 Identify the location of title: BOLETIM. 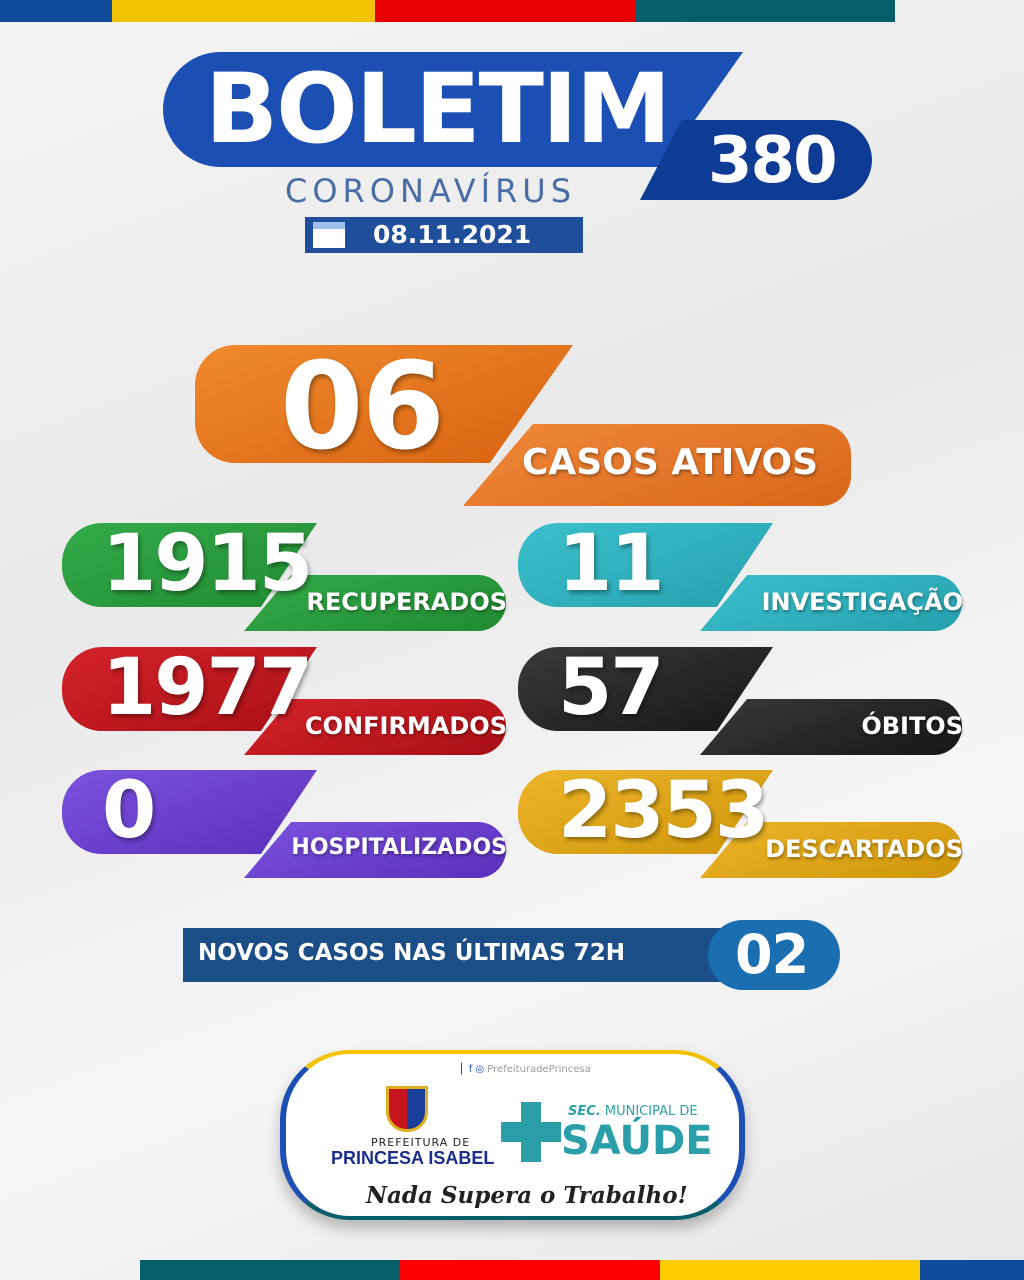
(438, 109).